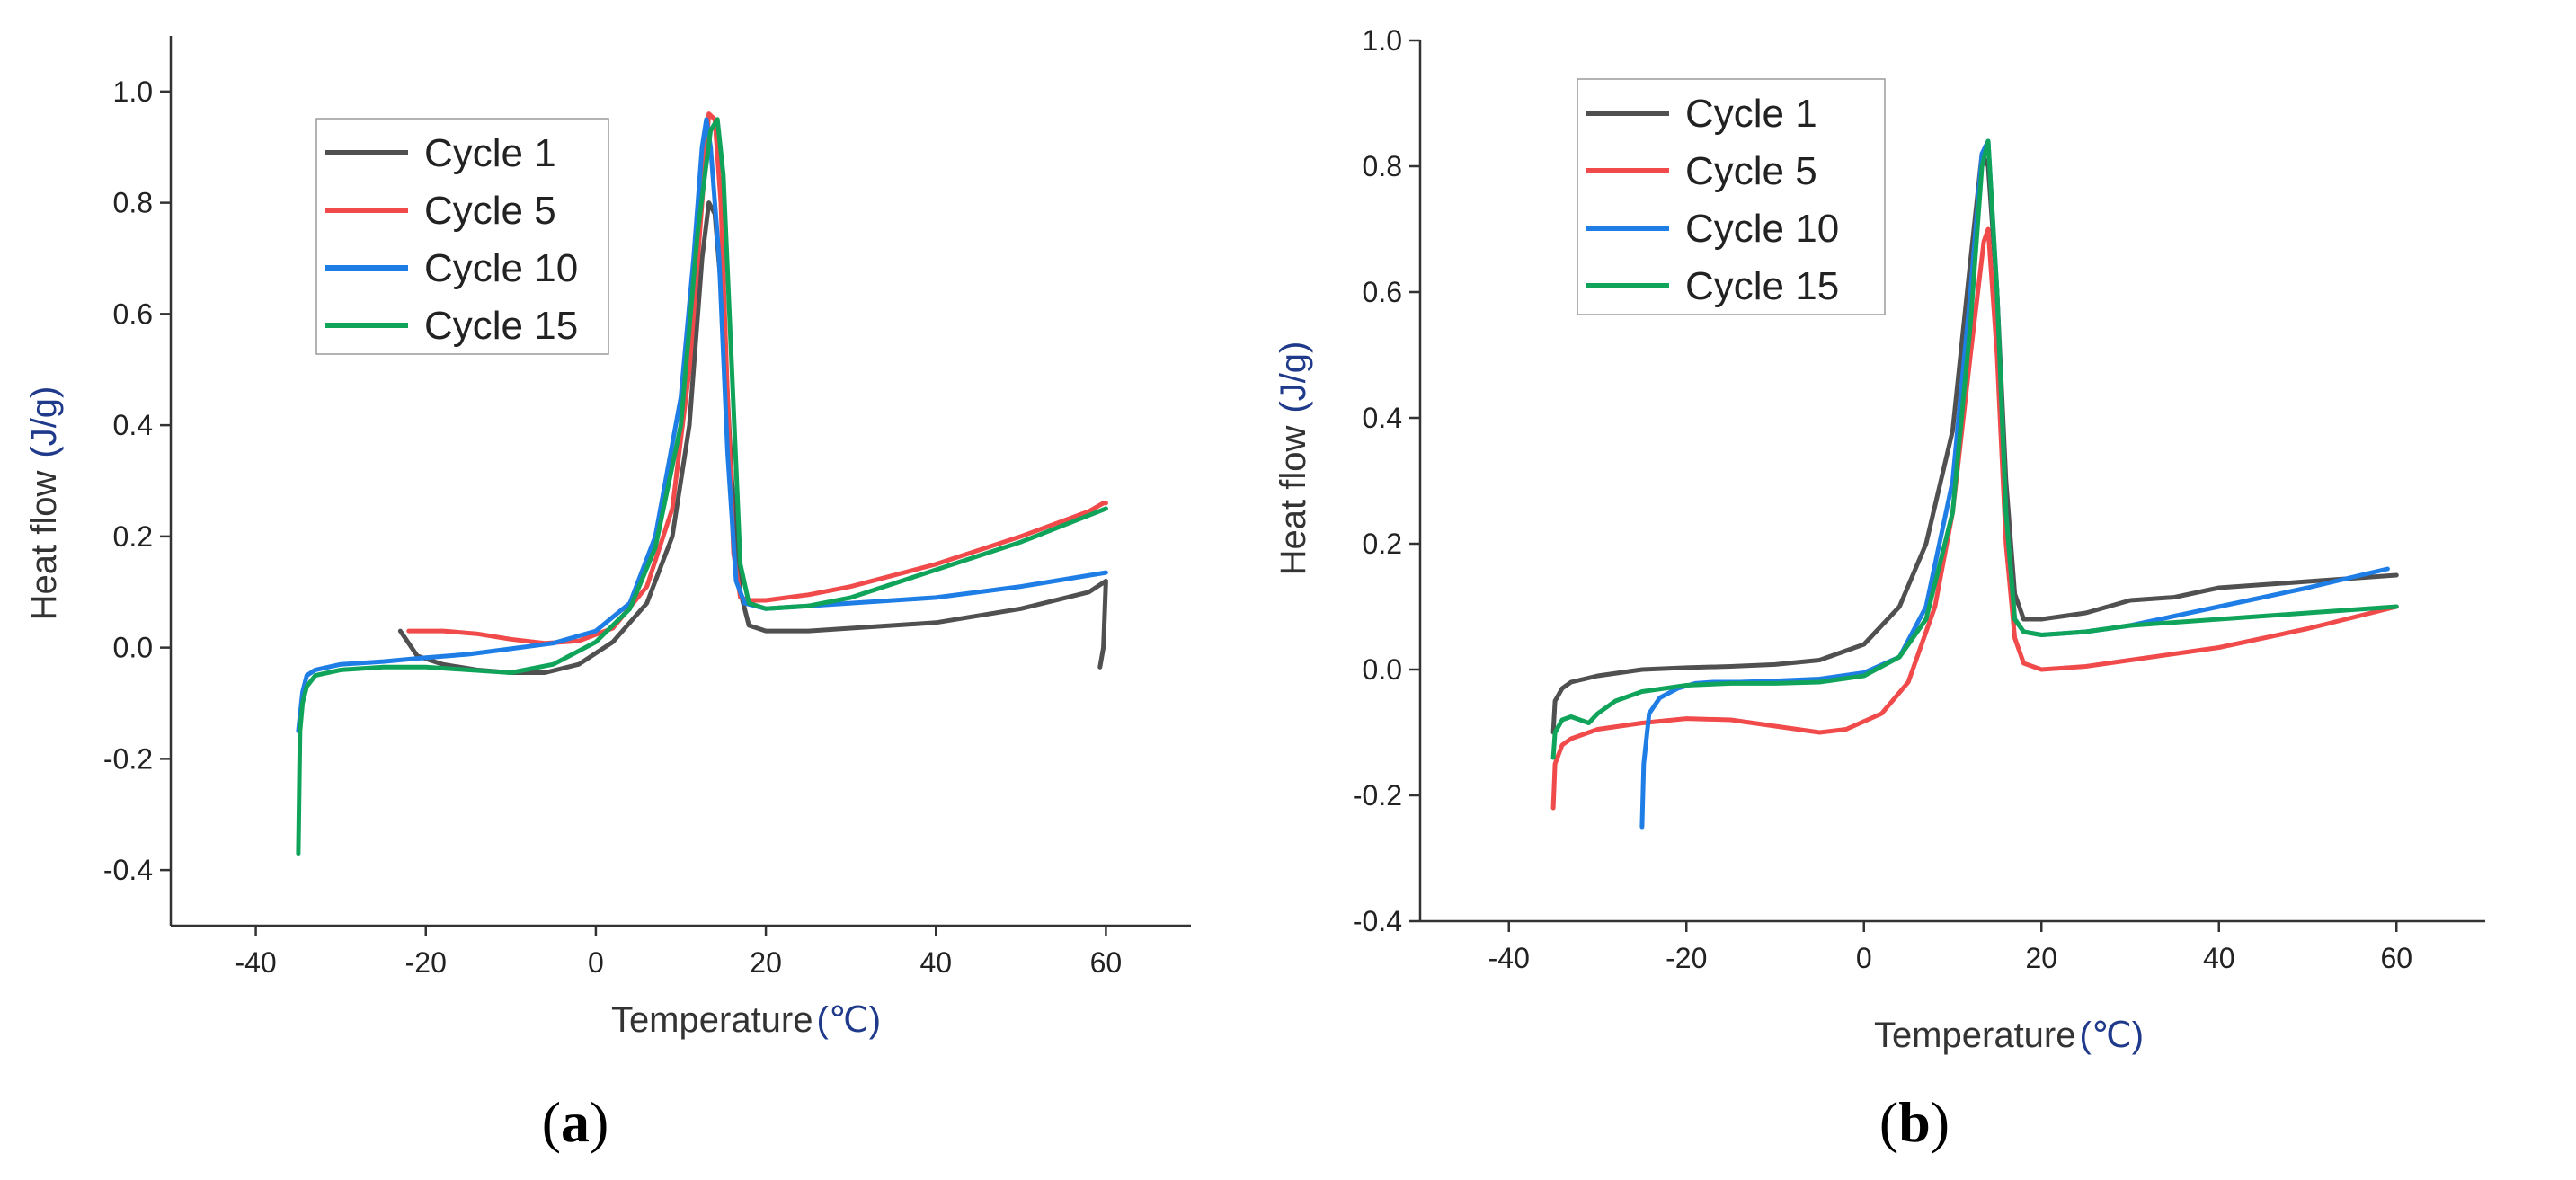  What do you see at coordinates (1382, 669) in the screenshot?
I see `panel-b-y-tick-label: 0.0` at bounding box center [1382, 669].